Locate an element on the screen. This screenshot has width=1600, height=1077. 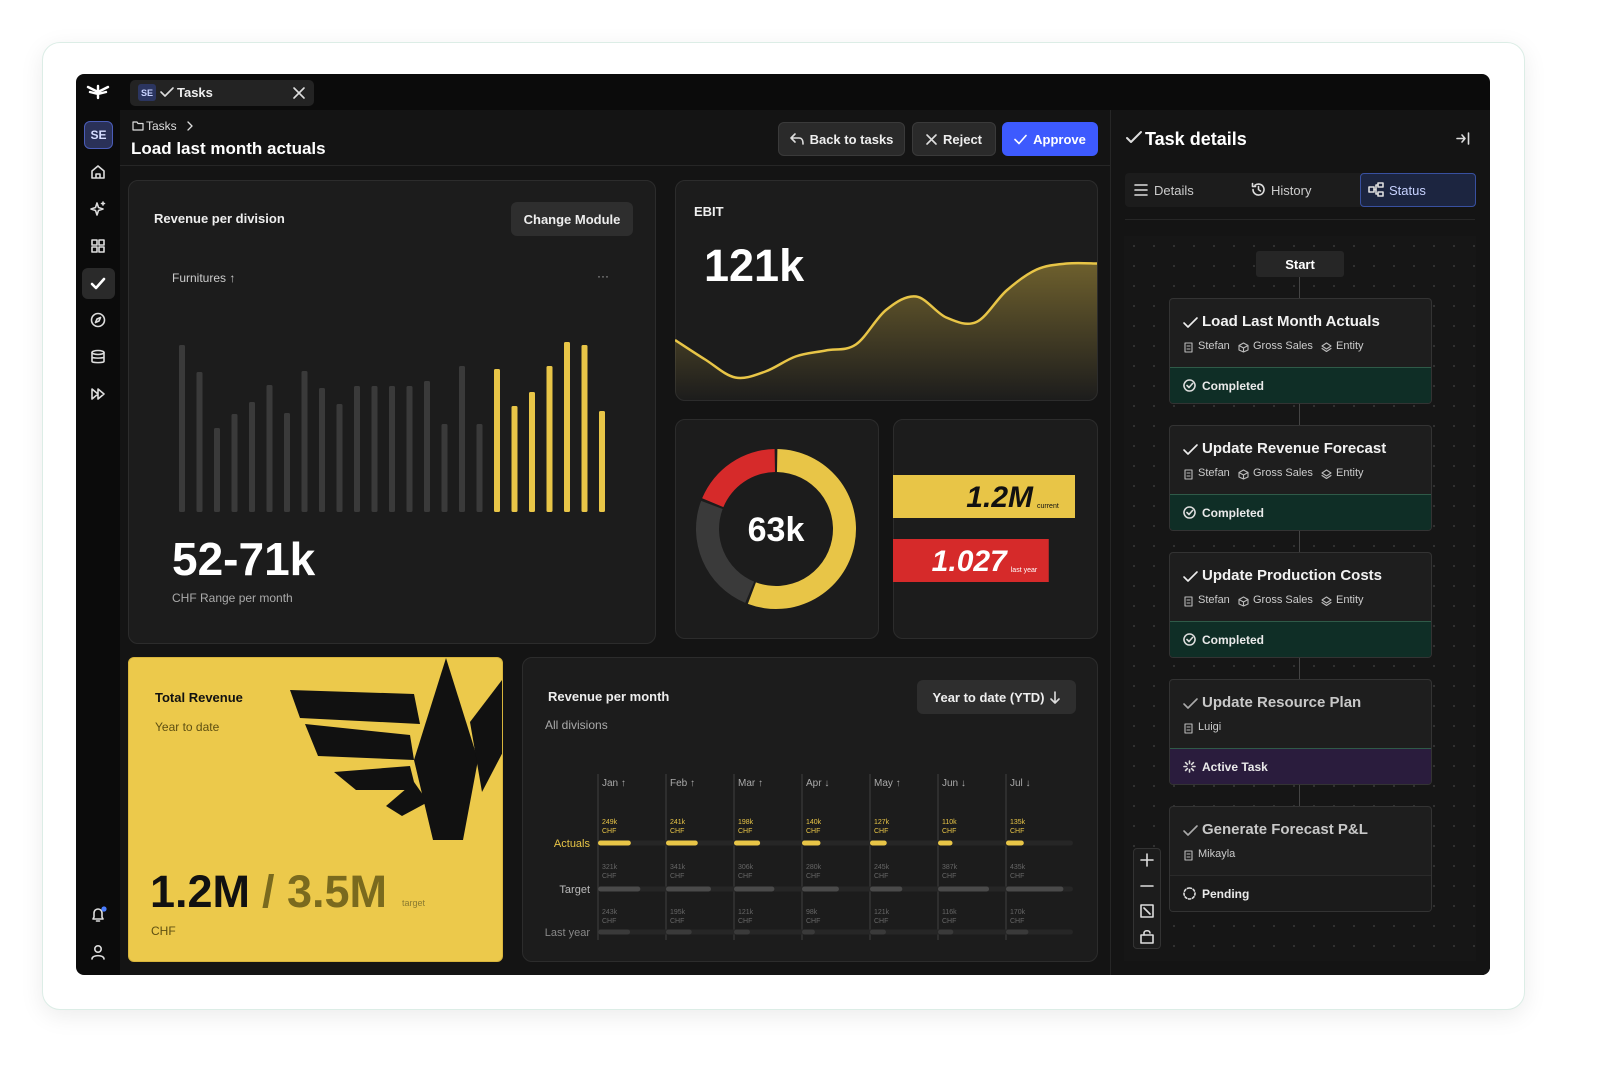
task-name: Update Resource Plan is located at coordinates (1282, 702).